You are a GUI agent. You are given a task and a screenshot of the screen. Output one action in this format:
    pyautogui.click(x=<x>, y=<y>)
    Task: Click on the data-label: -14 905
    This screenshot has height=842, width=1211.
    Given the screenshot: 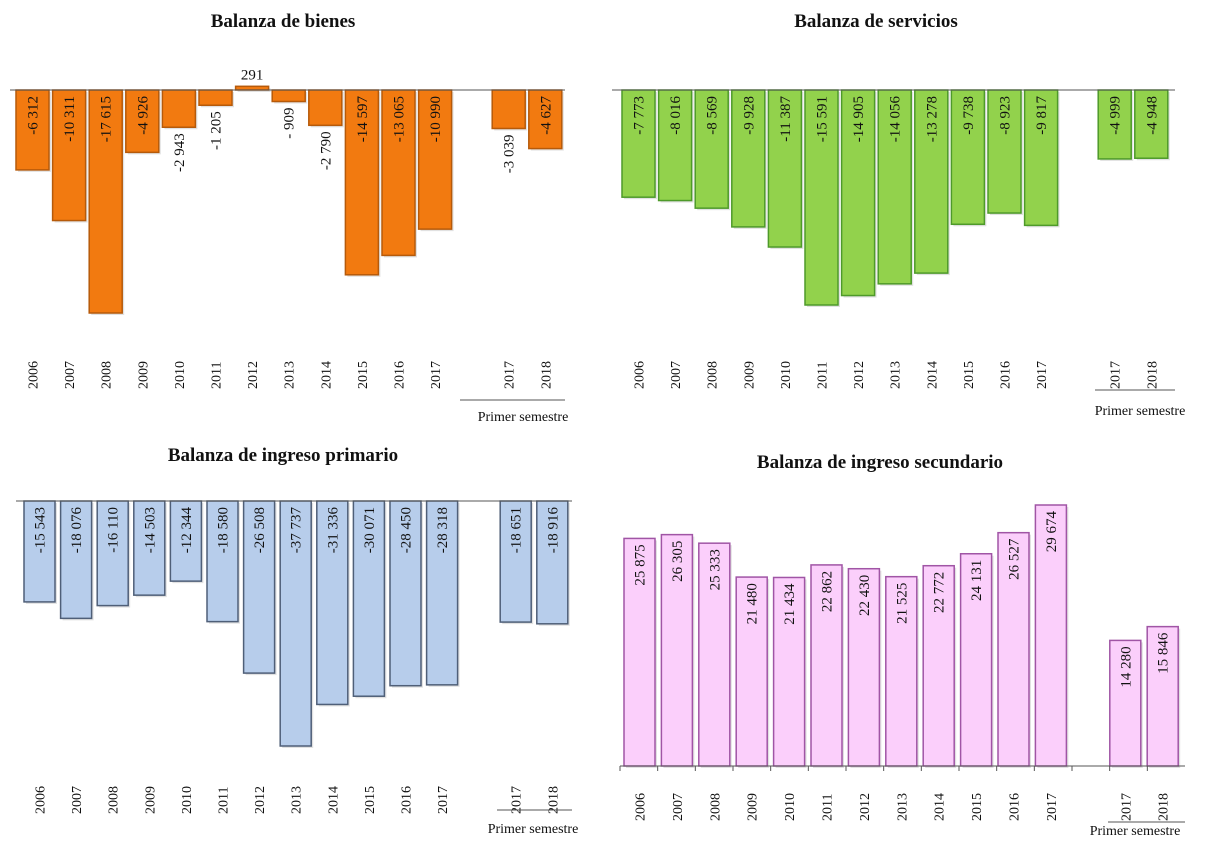 What is the action you would take?
    pyautogui.click(x=859, y=119)
    